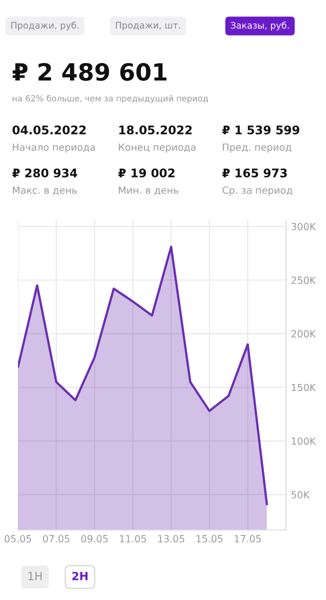 This screenshot has width=326, height=600. I want to click on x-tick-label: 17.05, so click(247, 538).